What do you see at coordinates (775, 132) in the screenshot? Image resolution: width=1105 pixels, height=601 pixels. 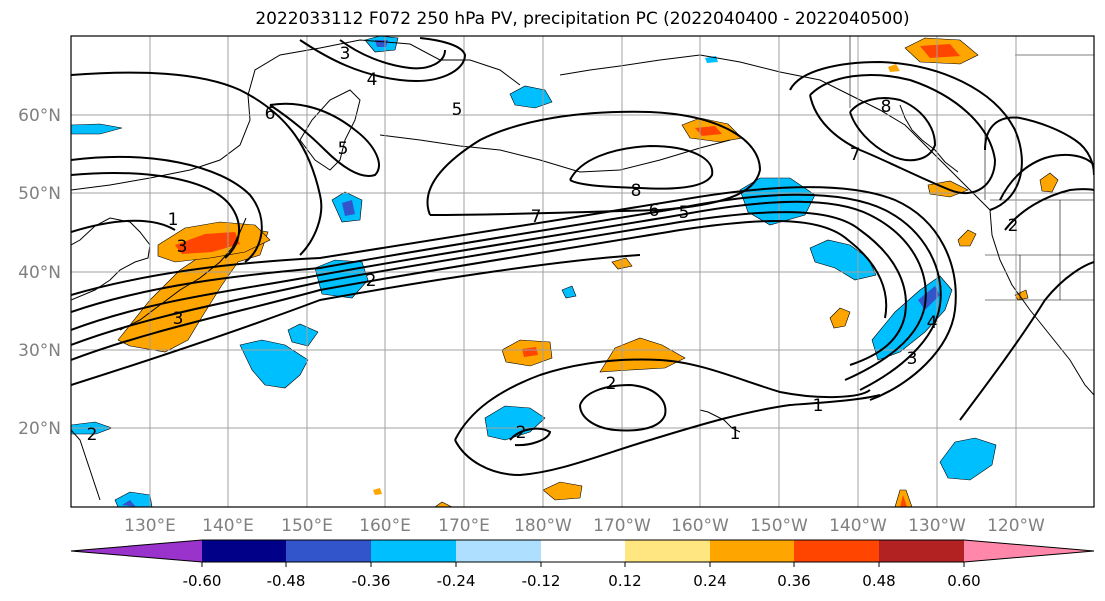 I see `coastline-alaska` at bounding box center [775, 132].